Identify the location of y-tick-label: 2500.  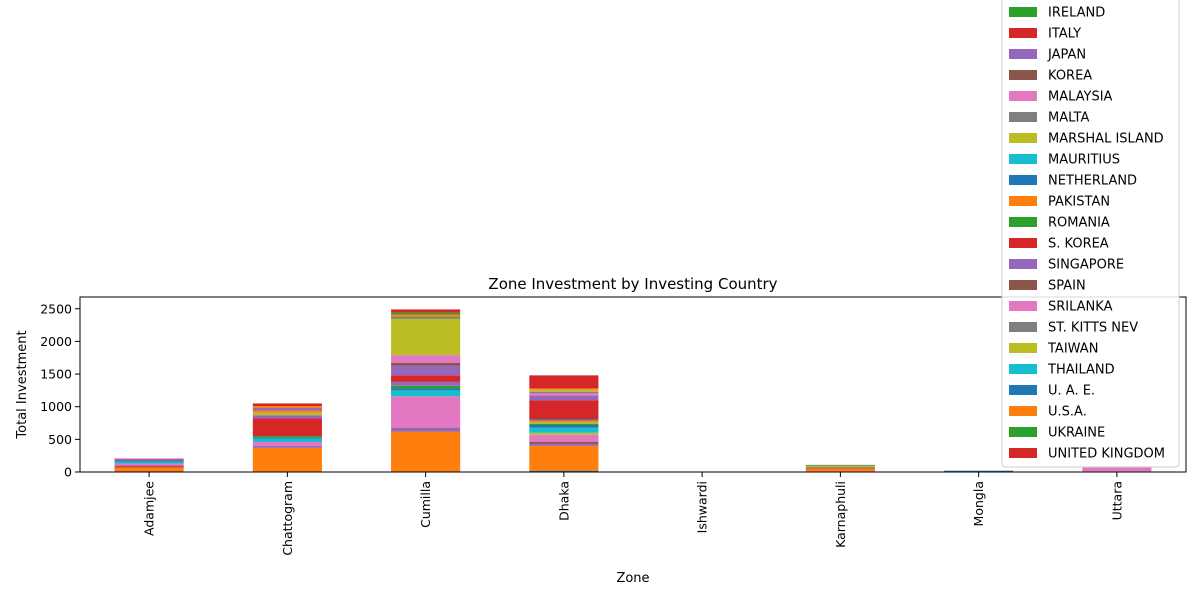
(56, 308).